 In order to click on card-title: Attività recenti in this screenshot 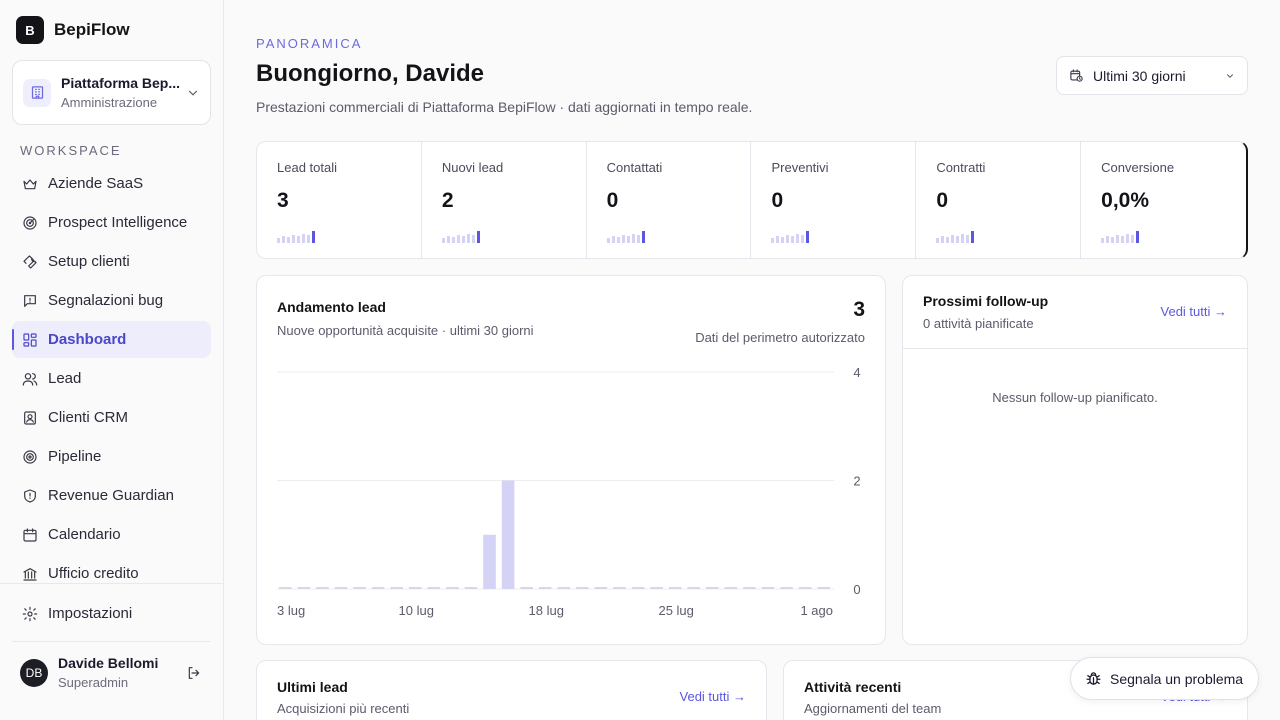, I will do `click(853, 687)`.